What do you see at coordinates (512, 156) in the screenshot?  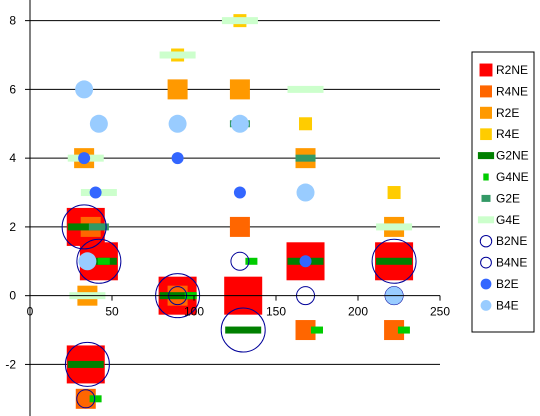 I see `legend-label: G2NE` at bounding box center [512, 156].